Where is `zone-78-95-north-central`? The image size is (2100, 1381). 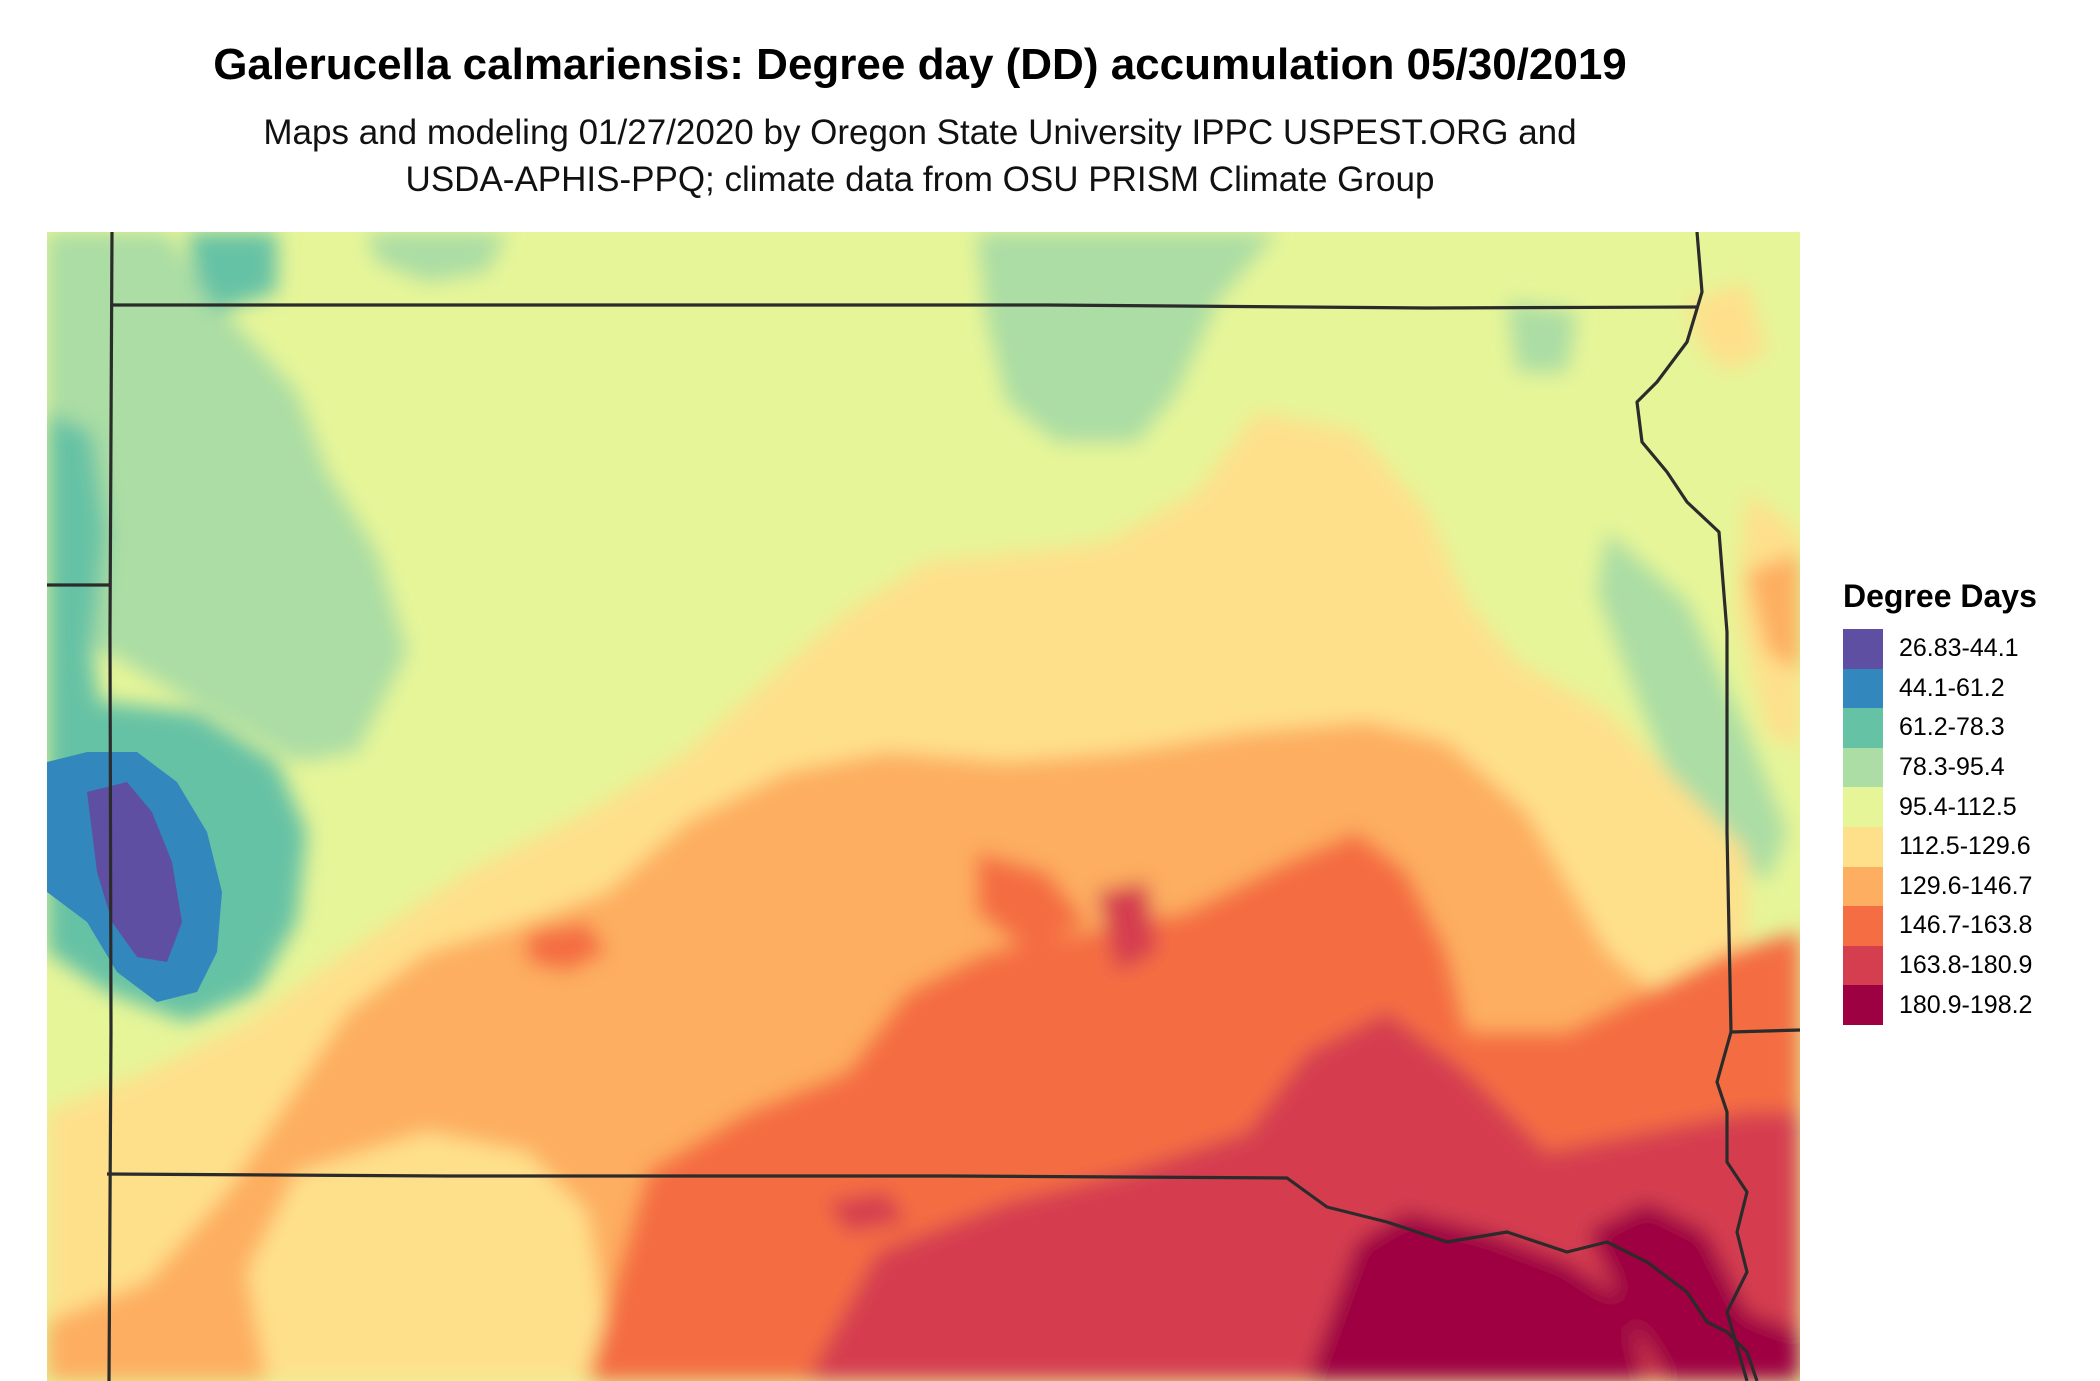
zone-78-95-north-central is located at coordinates (437, 257).